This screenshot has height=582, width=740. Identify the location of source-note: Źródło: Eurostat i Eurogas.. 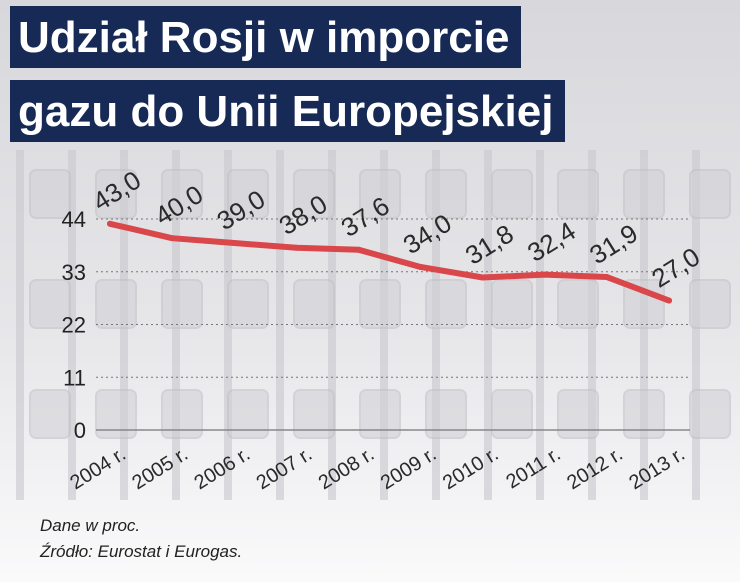
(141, 551).